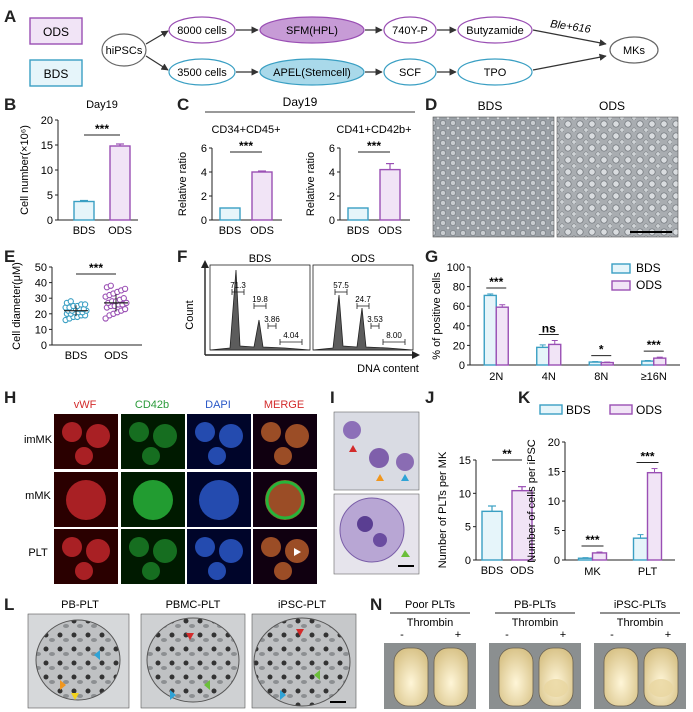 The height and width of the screenshot is (712, 693). I want to click on hipscs-label: hiPSCs, so click(124, 51).